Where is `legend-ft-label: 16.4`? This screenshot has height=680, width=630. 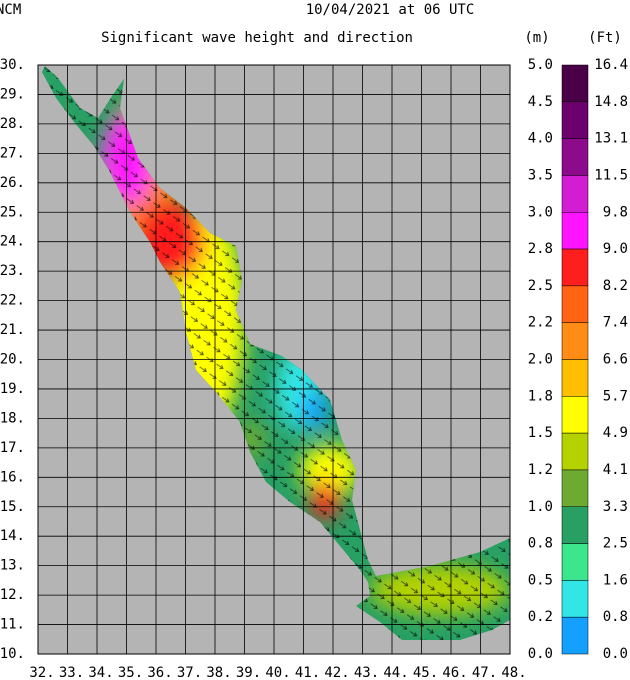
legend-ft-label: 16.4 is located at coordinates (611, 65).